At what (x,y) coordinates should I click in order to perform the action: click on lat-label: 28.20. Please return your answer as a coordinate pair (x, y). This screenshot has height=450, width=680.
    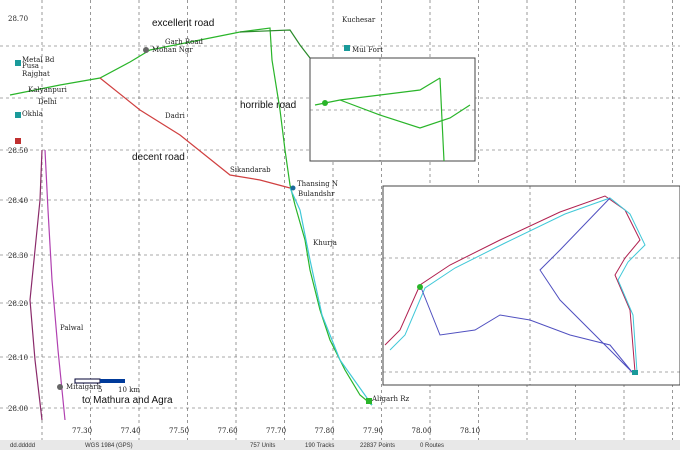
    Looking at the image, I should click on (18, 304).